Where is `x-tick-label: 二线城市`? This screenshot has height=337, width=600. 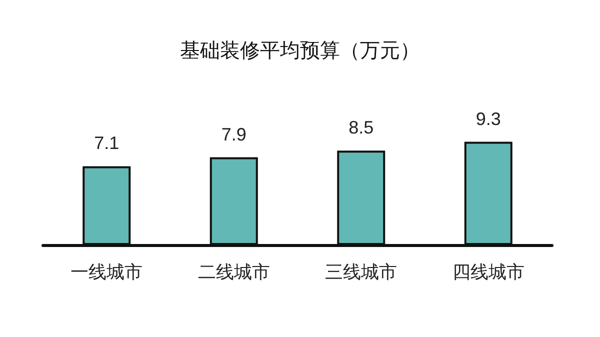
x-tick-label: 二线城市 is located at coordinates (234, 272).